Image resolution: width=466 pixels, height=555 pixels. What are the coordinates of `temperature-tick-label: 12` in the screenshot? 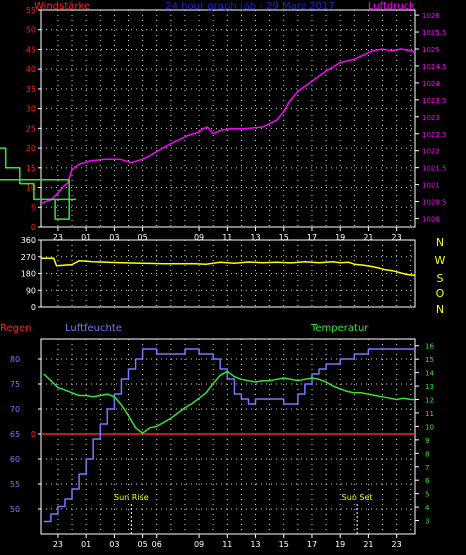 It's located at (429, 401).